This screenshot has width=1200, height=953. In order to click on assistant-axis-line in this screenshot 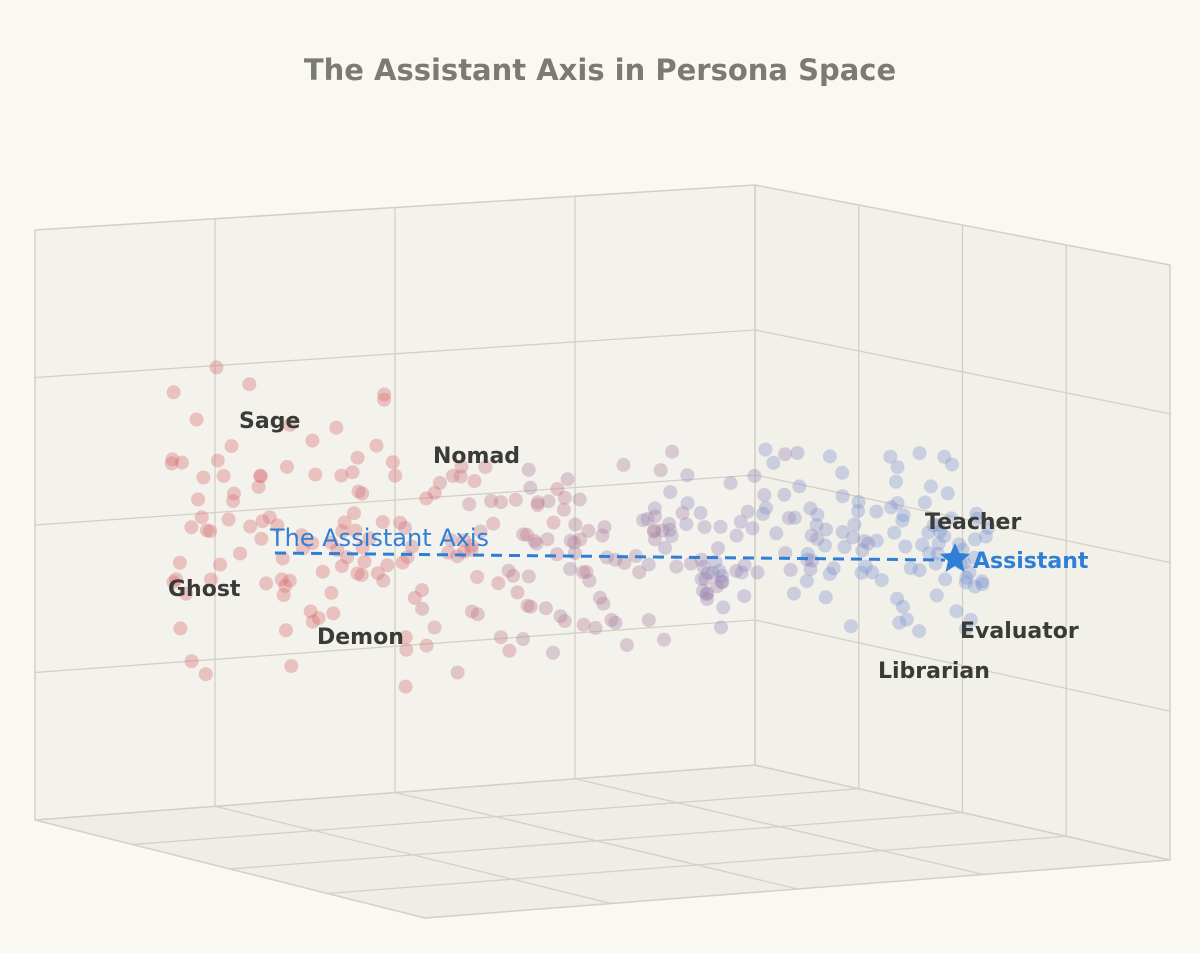, I will do `click(610, 556)`.